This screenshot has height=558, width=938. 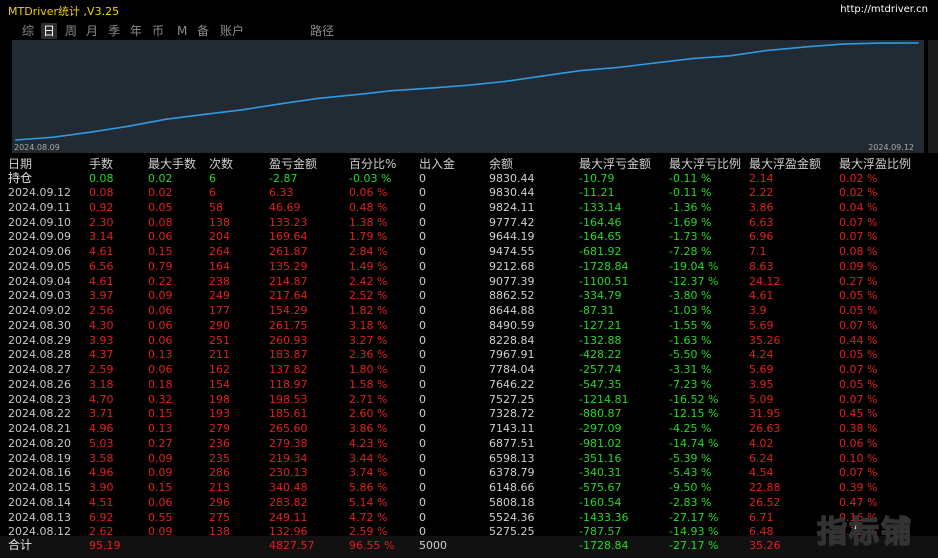 What do you see at coordinates (765, 502) in the screenshot?
I see `table-row-cell: 26.52` at bounding box center [765, 502].